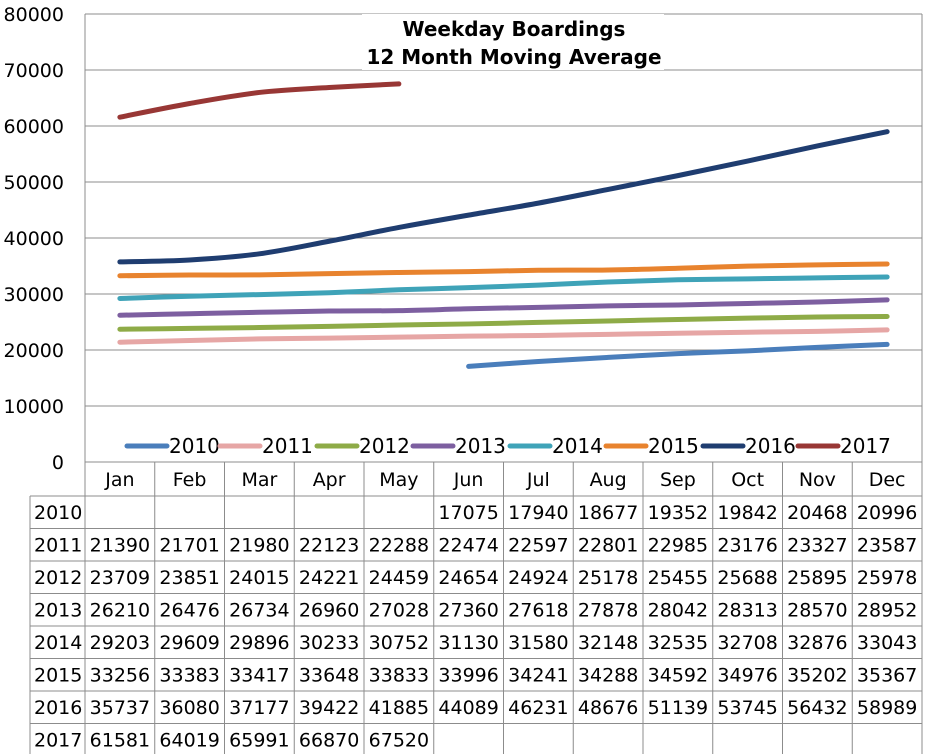  Describe the element at coordinates (538, 578) in the screenshot. I see `table-cell-value: 24924` at that location.